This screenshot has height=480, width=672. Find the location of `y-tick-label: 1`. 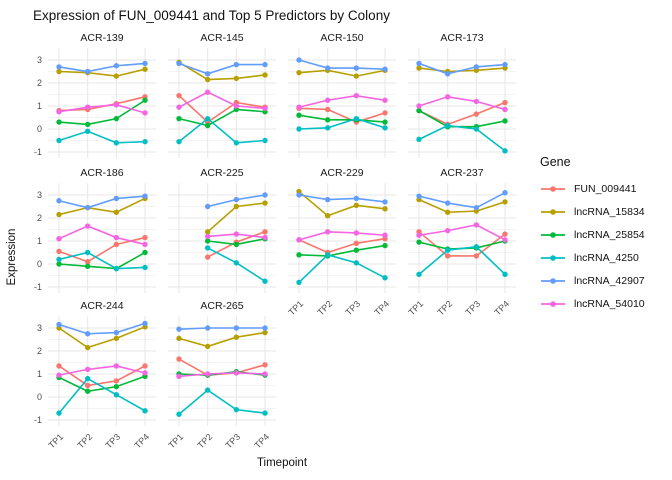

y-tick-label: 1 is located at coordinates (39, 241).